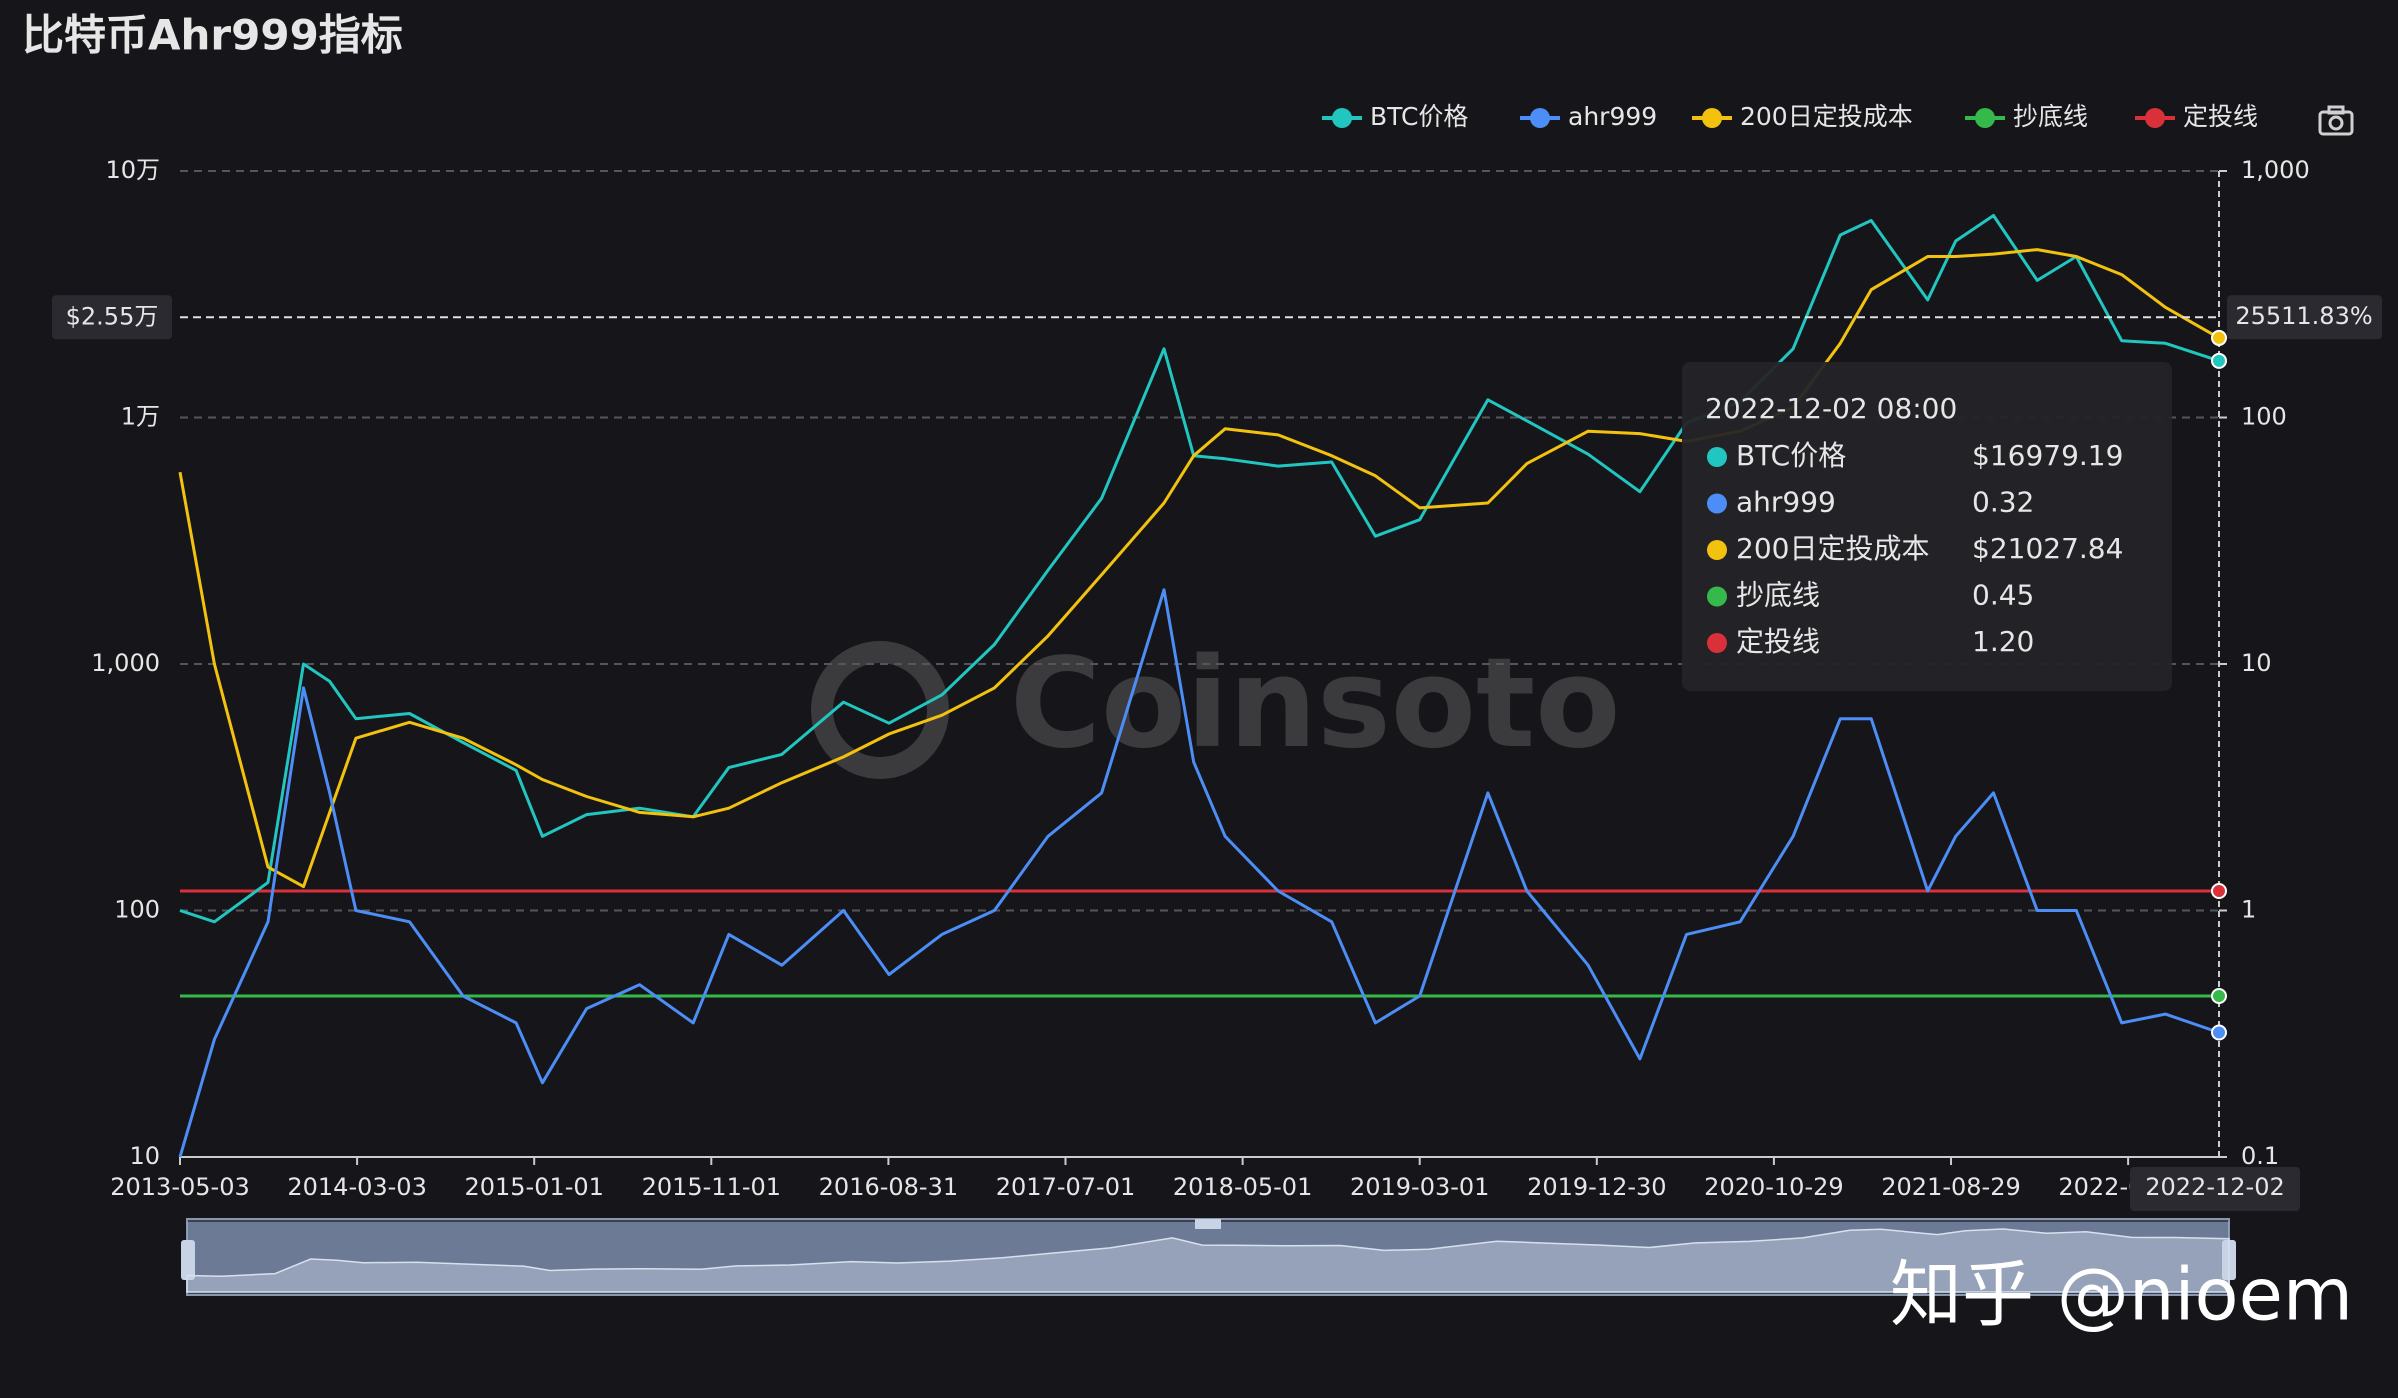 The height and width of the screenshot is (1398, 2398). I want to click on tooltip-value: 0.45, so click(2003, 595).